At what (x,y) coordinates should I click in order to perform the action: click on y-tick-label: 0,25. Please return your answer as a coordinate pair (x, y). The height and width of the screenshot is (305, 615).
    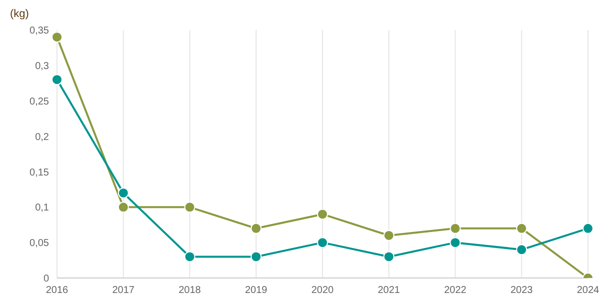
    Looking at the image, I should click on (40, 102).